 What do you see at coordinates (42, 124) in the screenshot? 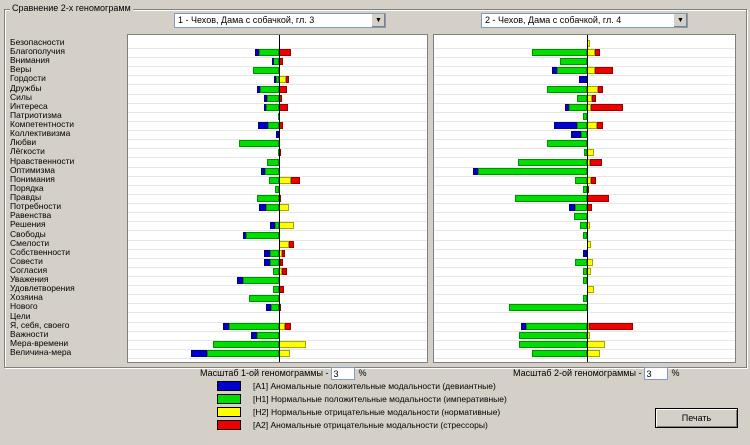
I see `category-label: Компетентности` at bounding box center [42, 124].